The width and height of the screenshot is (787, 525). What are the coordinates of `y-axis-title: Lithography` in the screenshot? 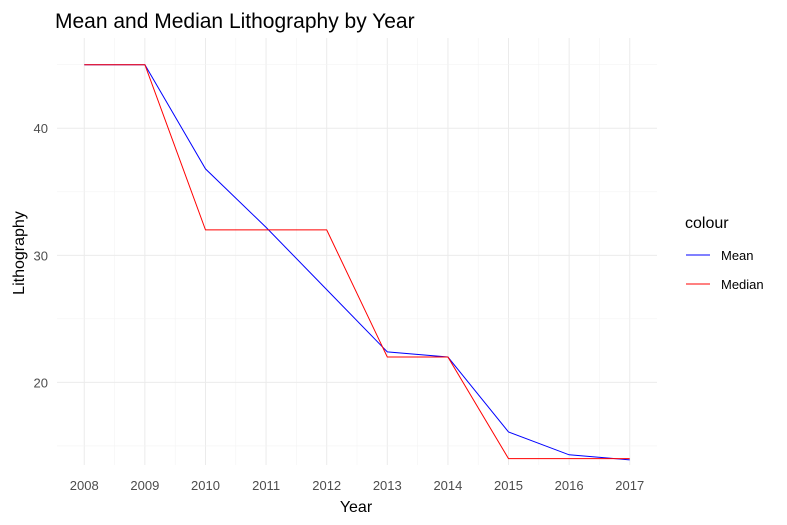 It's located at (19, 253).